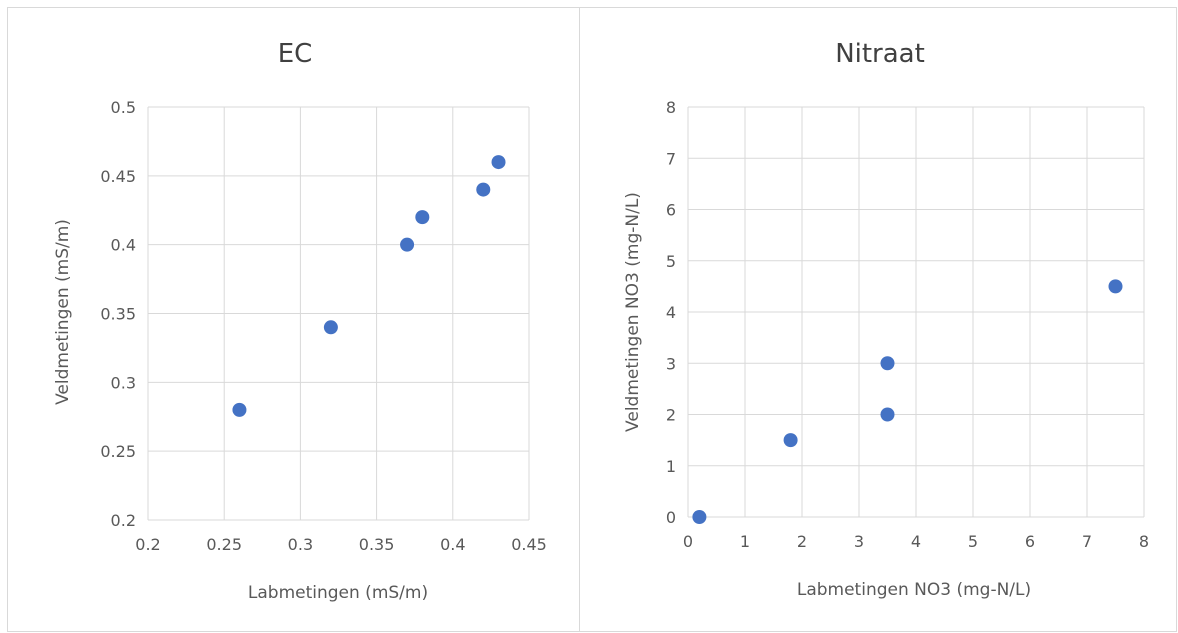 This screenshot has width=1178, height=633. I want to click on nitraat-x-tick-label: 6, so click(1030, 541).